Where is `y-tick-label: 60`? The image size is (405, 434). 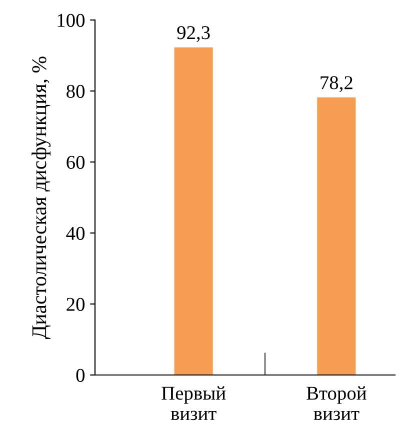 y-tick-label: 60 is located at coordinates (75, 162).